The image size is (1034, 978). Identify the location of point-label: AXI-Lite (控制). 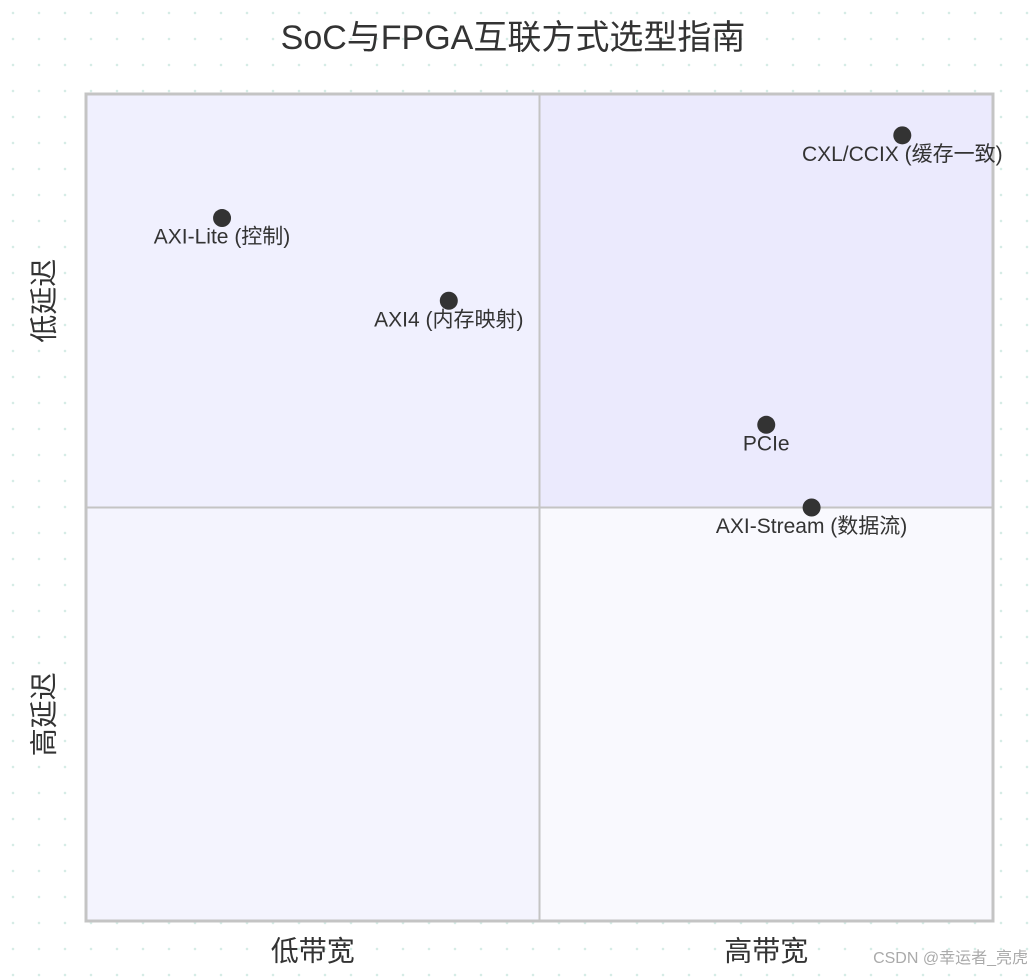
(222, 237).